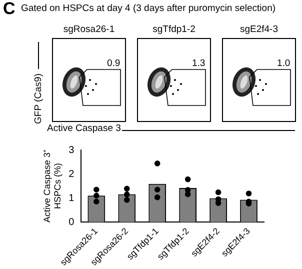  Describe the element at coordinates (174, 29) in the screenshot. I see `category-label: sgTfdp1-2` at that location.